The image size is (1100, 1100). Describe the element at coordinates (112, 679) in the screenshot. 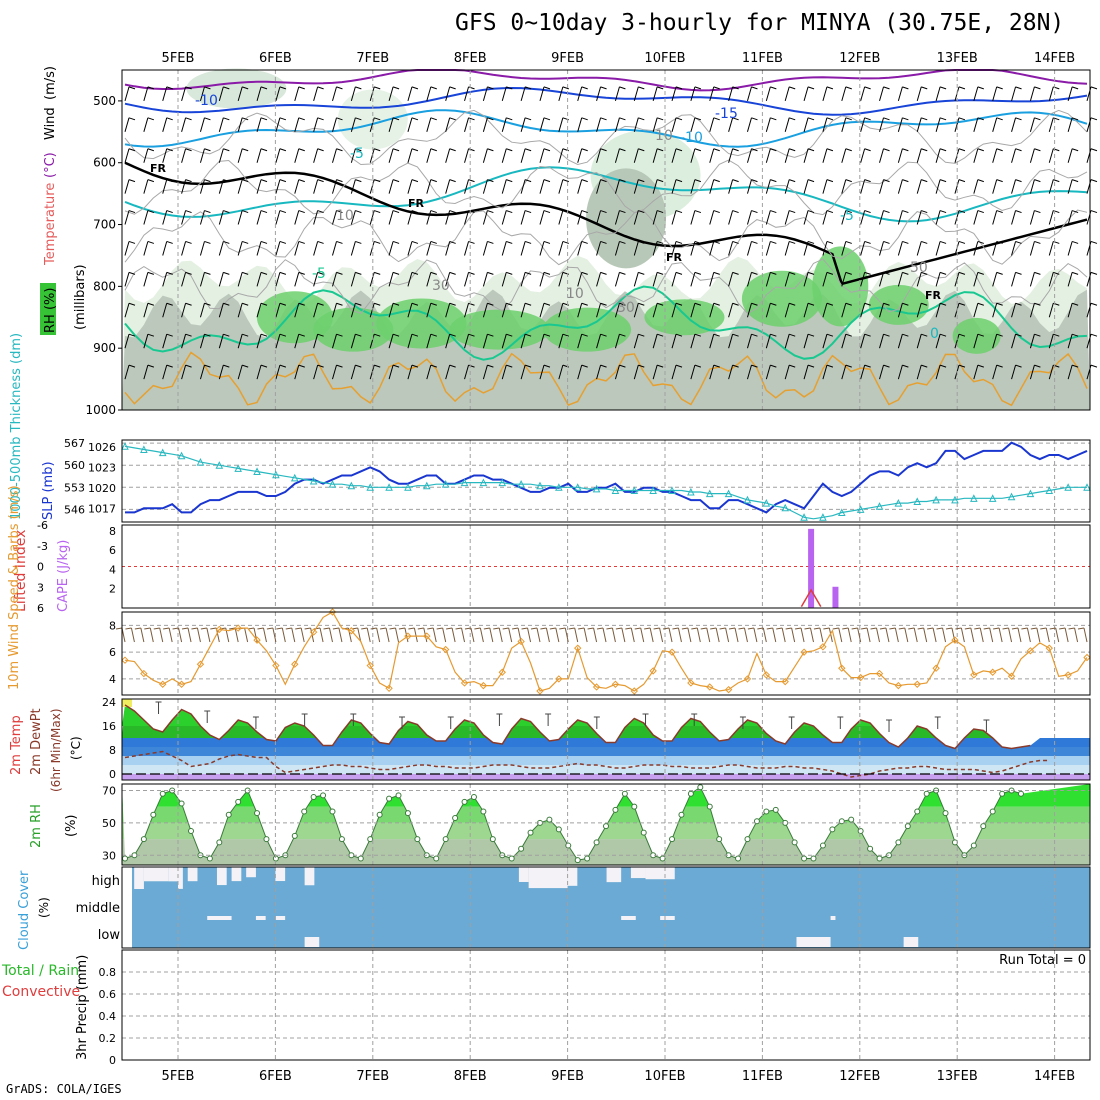

I see `ytick-label-wind: 4` at that location.